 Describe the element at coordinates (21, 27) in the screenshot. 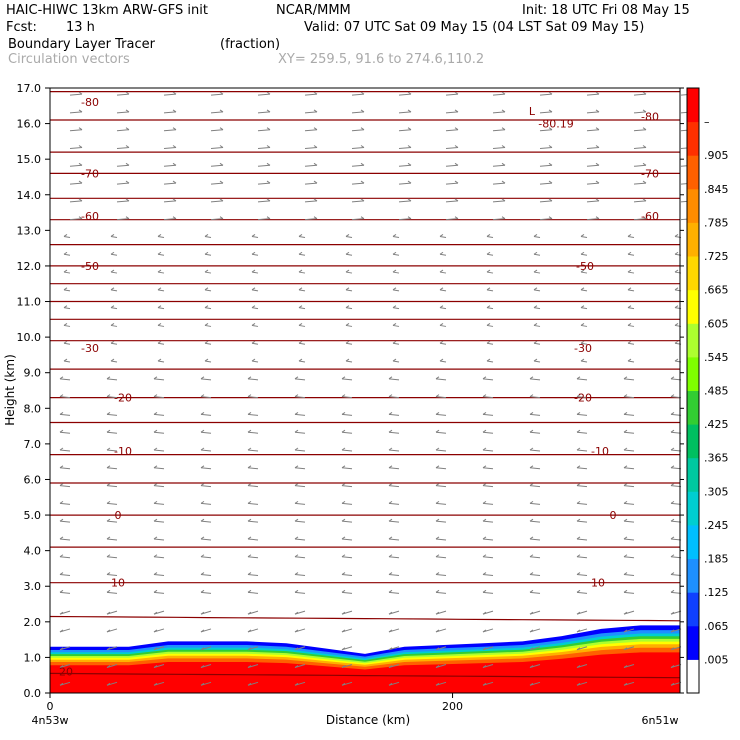

I see `fcst-label: Fcst:` at that location.